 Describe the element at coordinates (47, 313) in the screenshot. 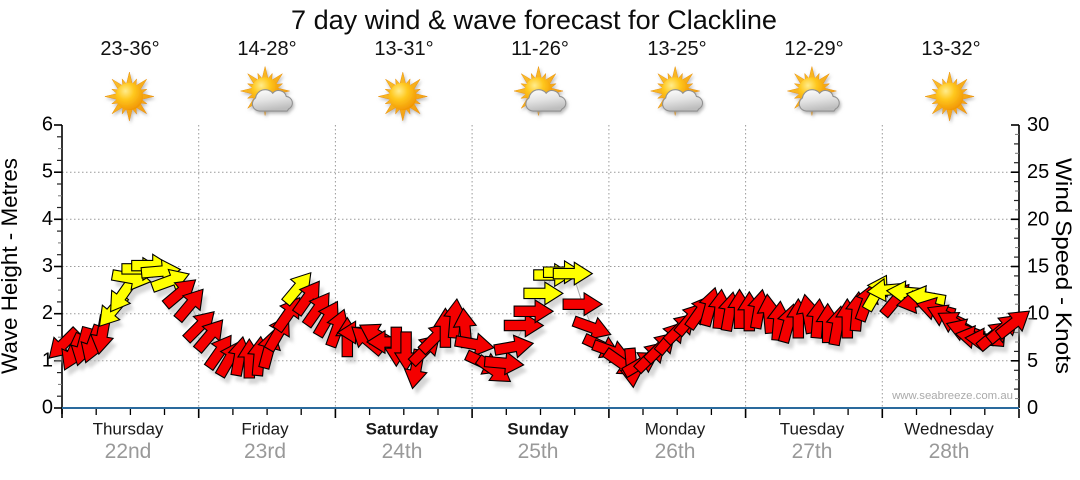

I see `svg-text: 2` at that location.